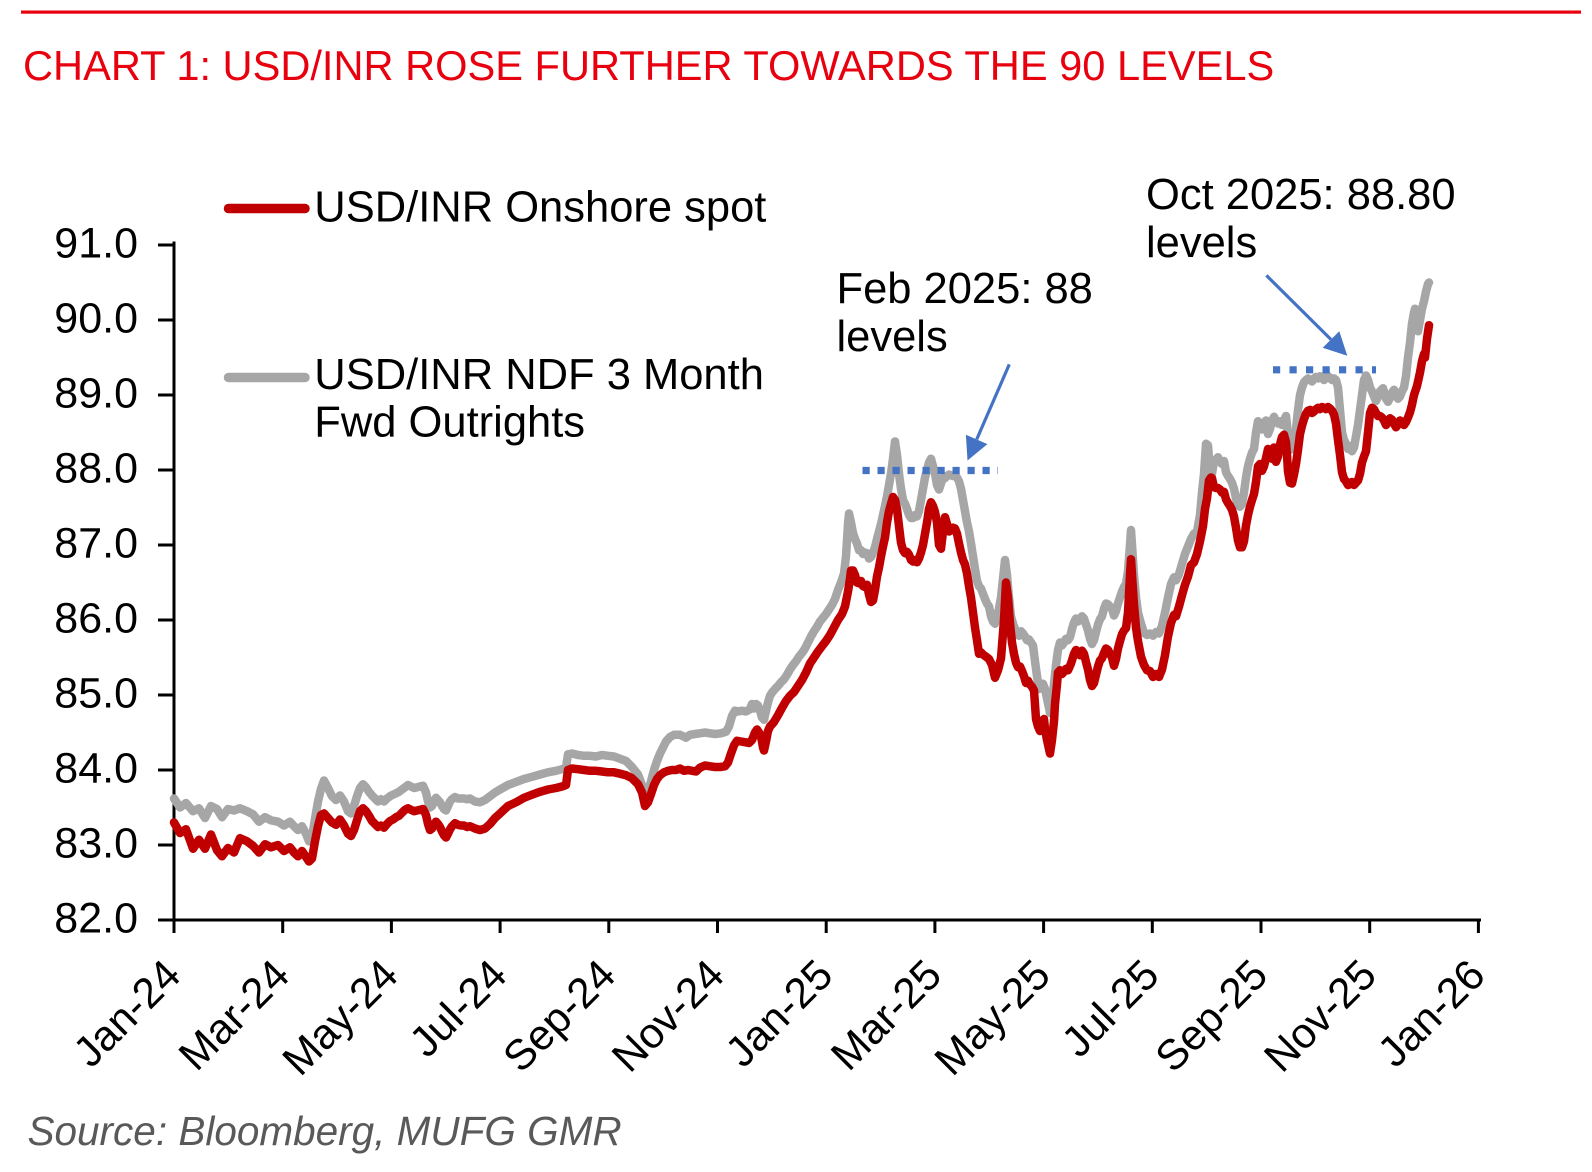 The height and width of the screenshot is (1172, 1592). I want to click on svg-text: 90.0, so click(96, 319).